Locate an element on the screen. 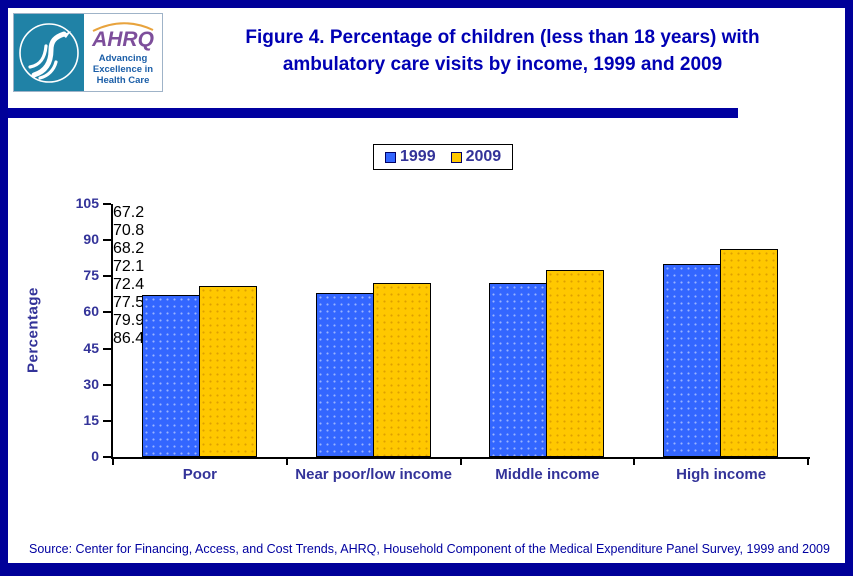 This screenshot has height=576, width=853. bar-value-1999-high-income: 79.9 is located at coordinates (129, 320).